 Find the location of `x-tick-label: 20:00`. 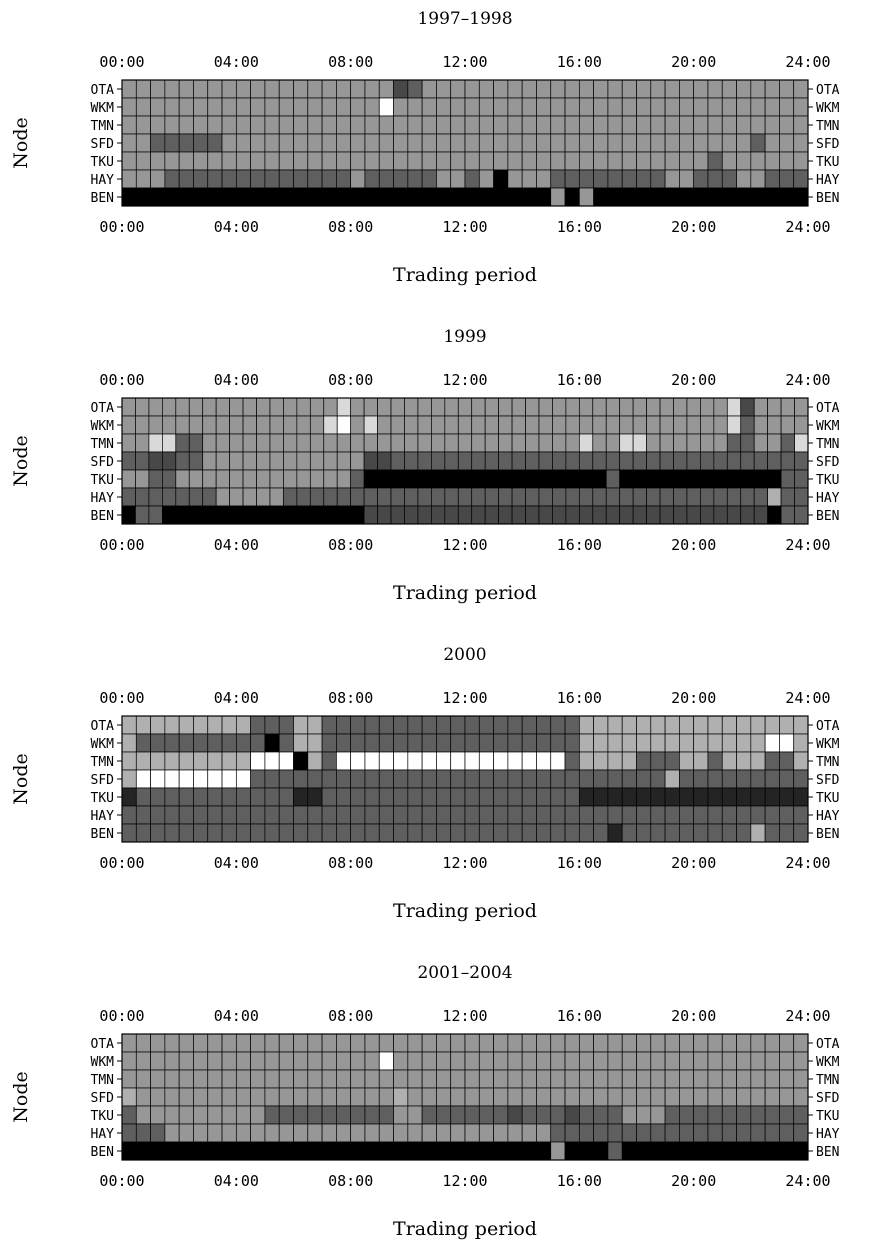

x-tick-label: 20:00 is located at coordinates (693, 62).